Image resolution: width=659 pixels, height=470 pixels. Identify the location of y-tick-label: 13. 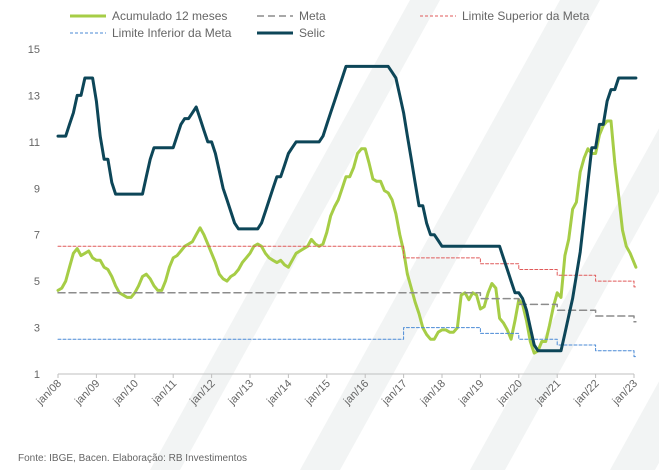
(34, 96).